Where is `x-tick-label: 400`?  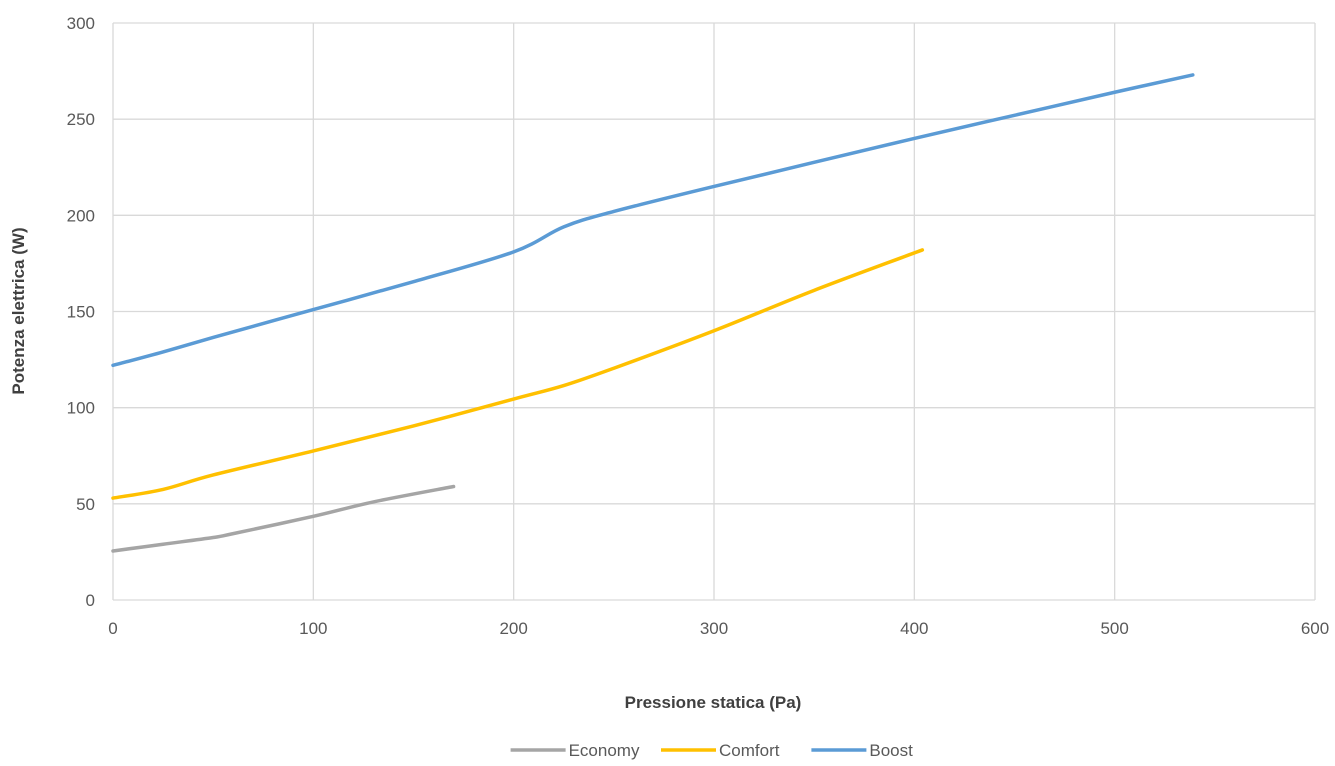
x-tick-label: 400 is located at coordinates (914, 628).